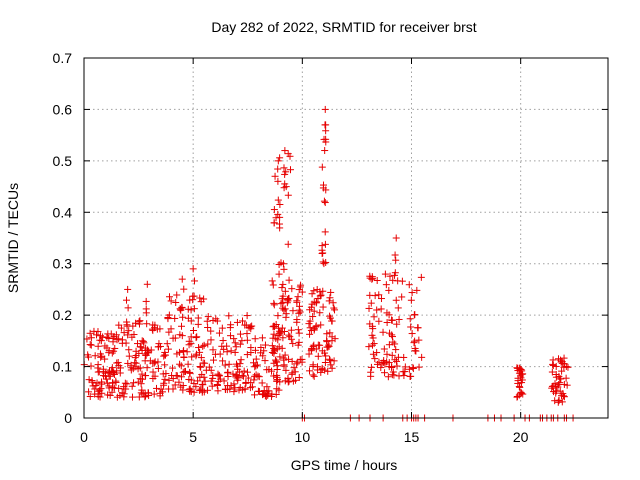 The width and height of the screenshot is (640, 480). Describe the element at coordinates (84, 437) in the screenshot. I see `x-tick-label: 0` at that location.